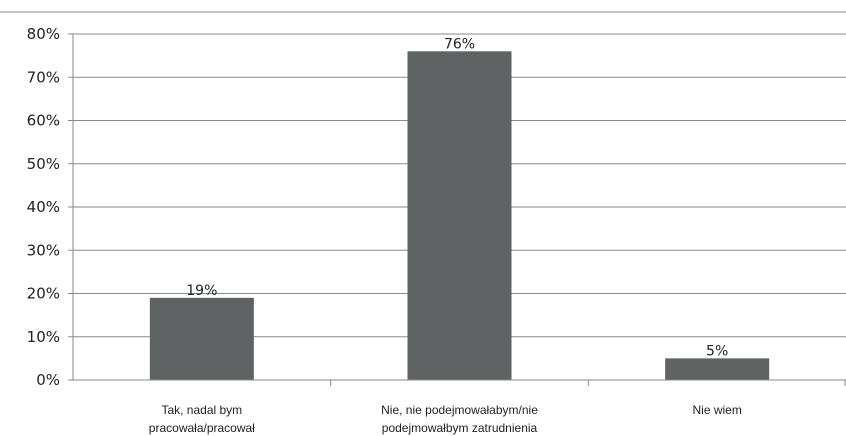  What do you see at coordinates (201, 410) in the screenshot?
I see `category-label: Tak, nadal bym` at bounding box center [201, 410].